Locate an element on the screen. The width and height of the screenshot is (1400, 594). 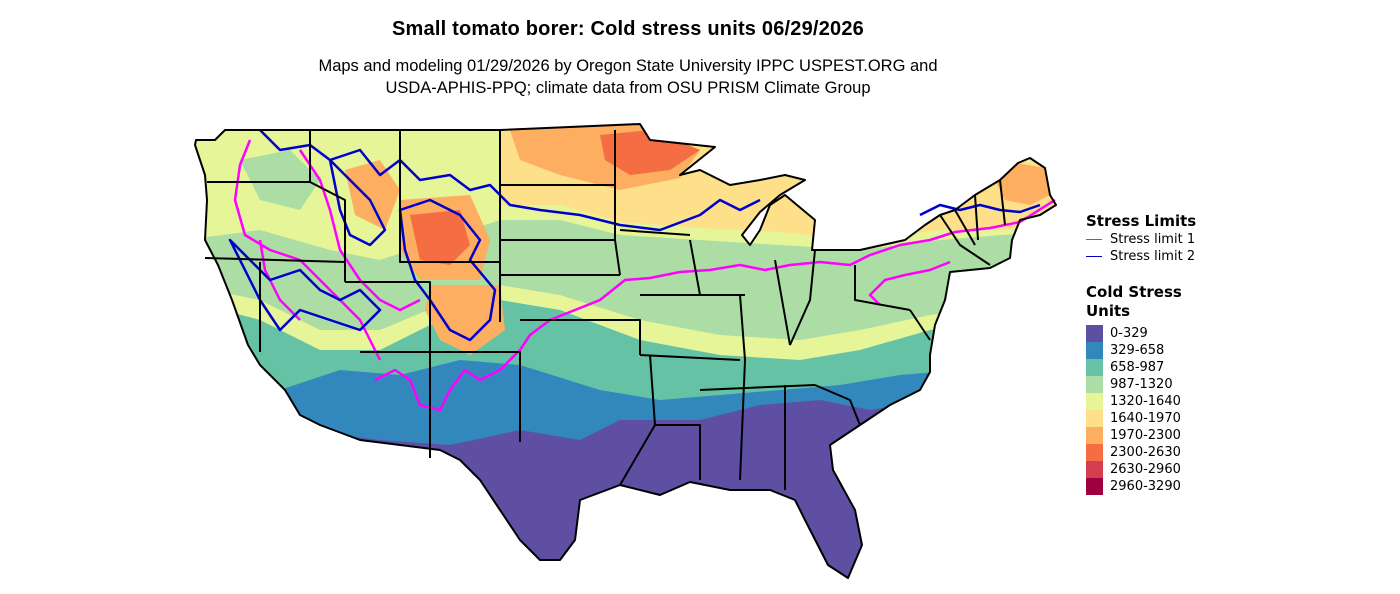
stress-legend-item: Stress limit 2 is located at coordinates (1141, 256).